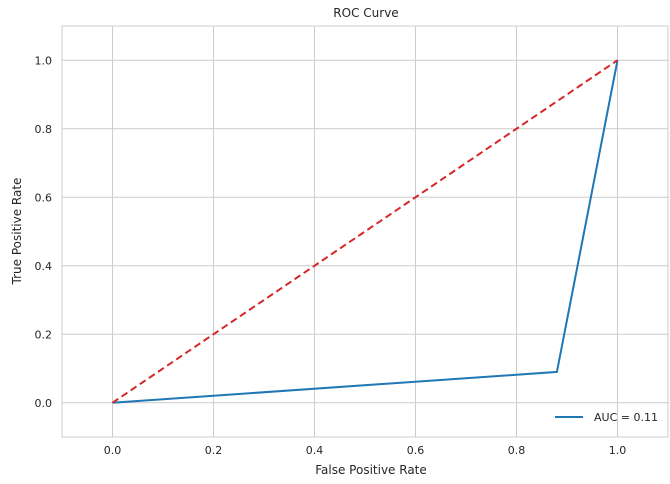 The width and height of the screenshot is (670, 484). Describe the element at coordinates (113, 450) in the screenshot. I see `x-tick-label: 0.0` at that location.